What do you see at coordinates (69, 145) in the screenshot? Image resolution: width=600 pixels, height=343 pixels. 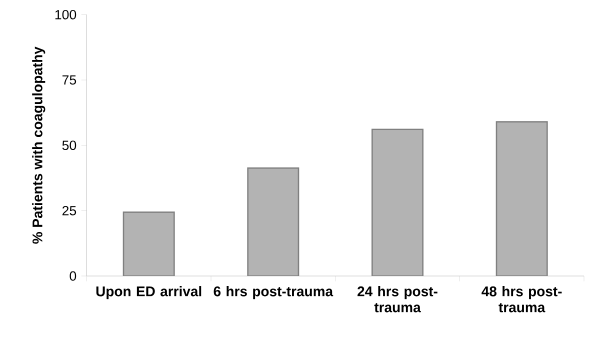 I see `y-tick-label: 50` at bounding box center [69, 145].